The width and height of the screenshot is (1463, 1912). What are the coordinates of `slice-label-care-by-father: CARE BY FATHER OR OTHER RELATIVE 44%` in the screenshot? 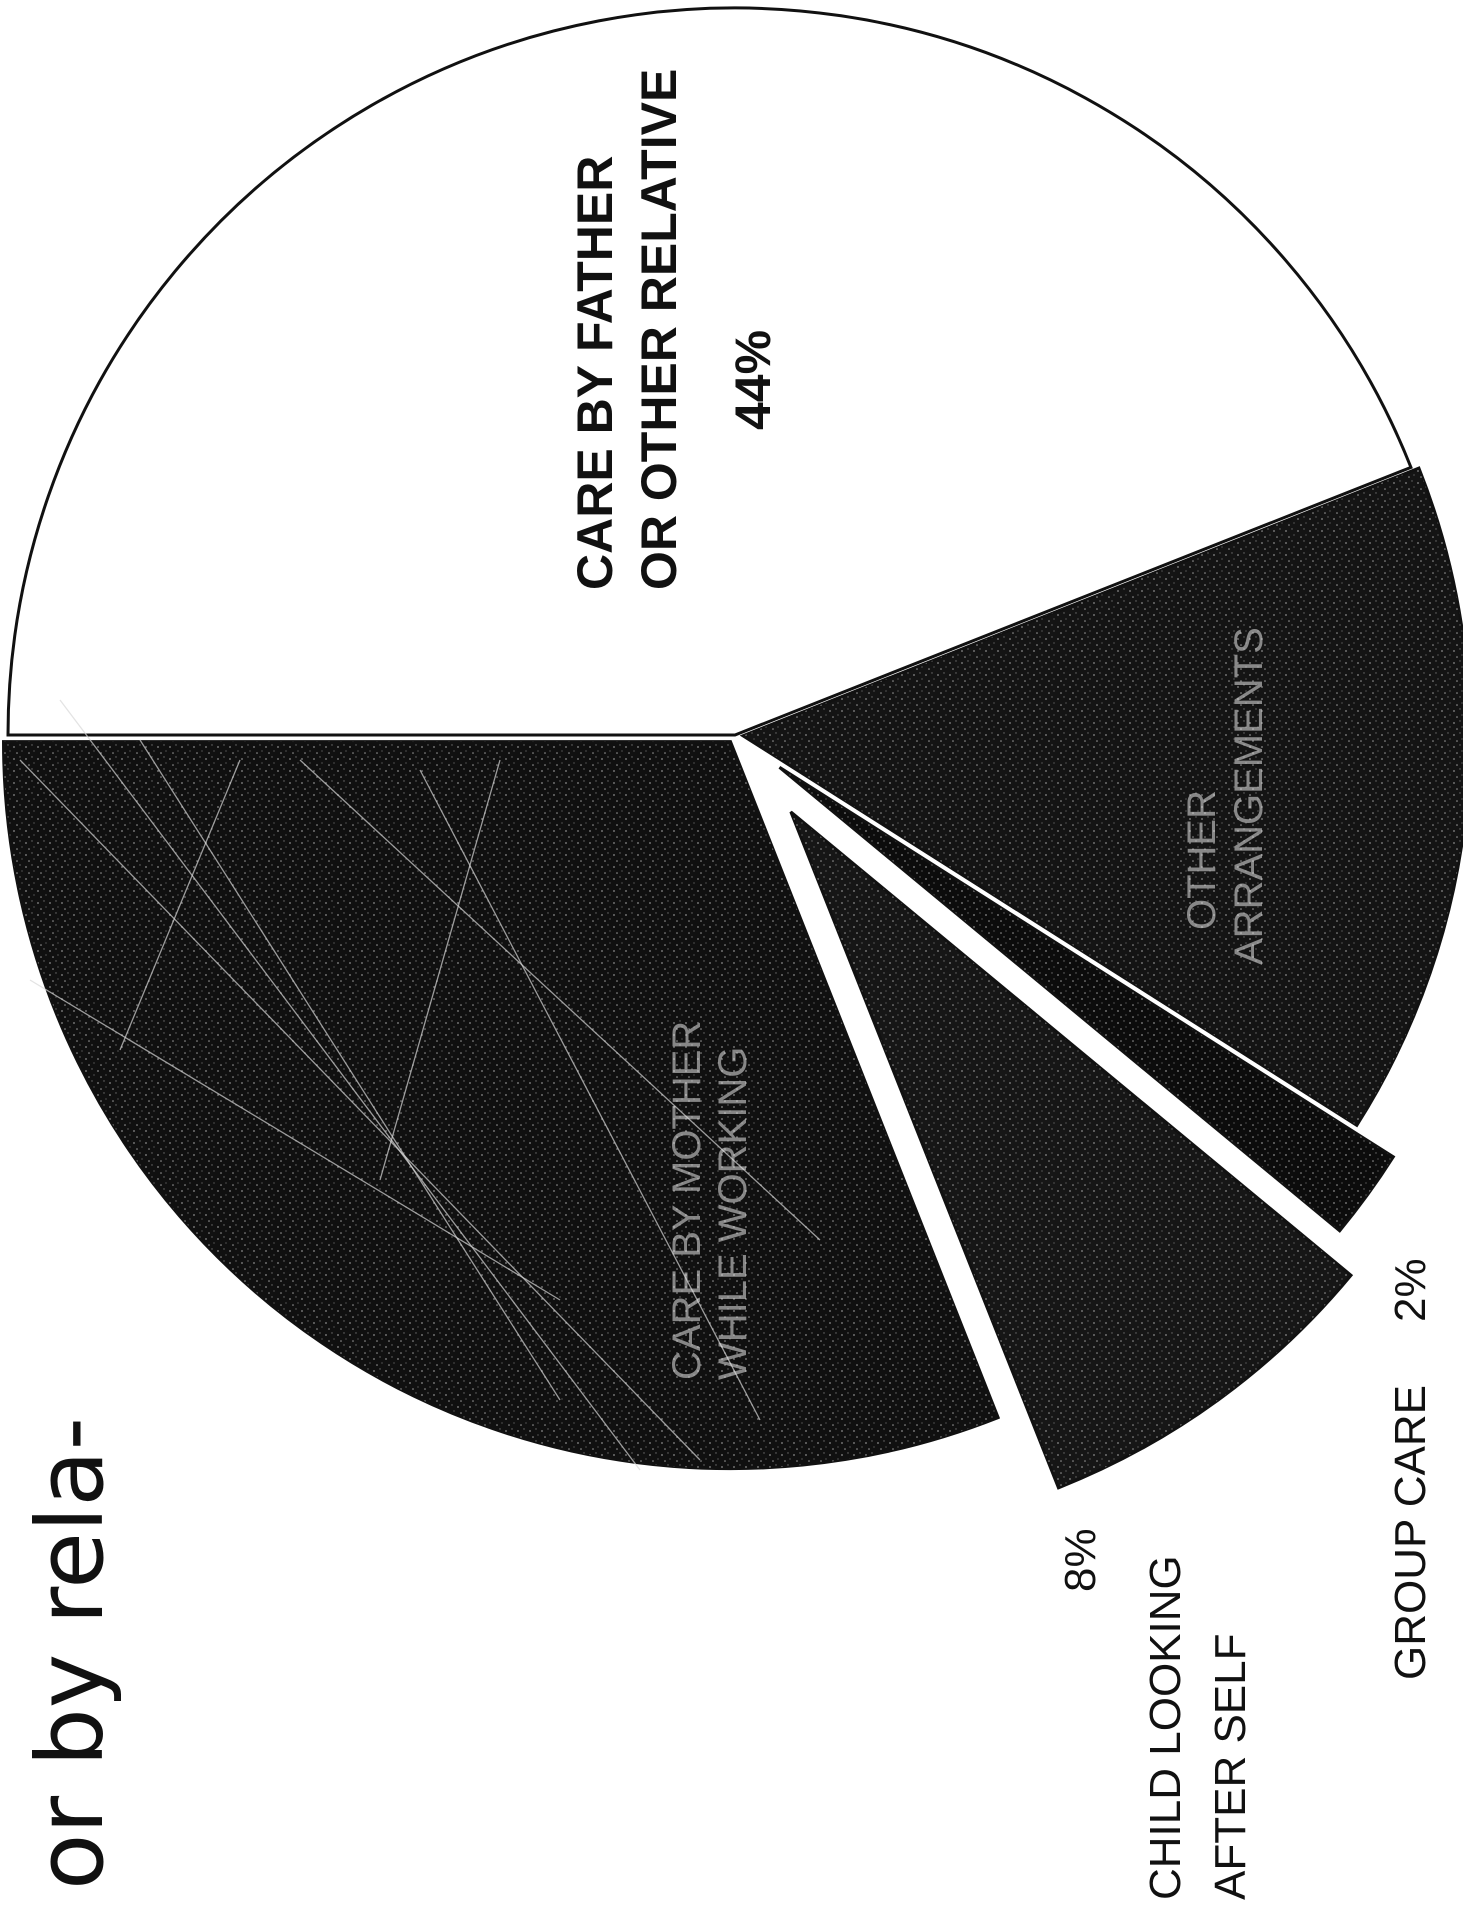 It's located at (674, 329).